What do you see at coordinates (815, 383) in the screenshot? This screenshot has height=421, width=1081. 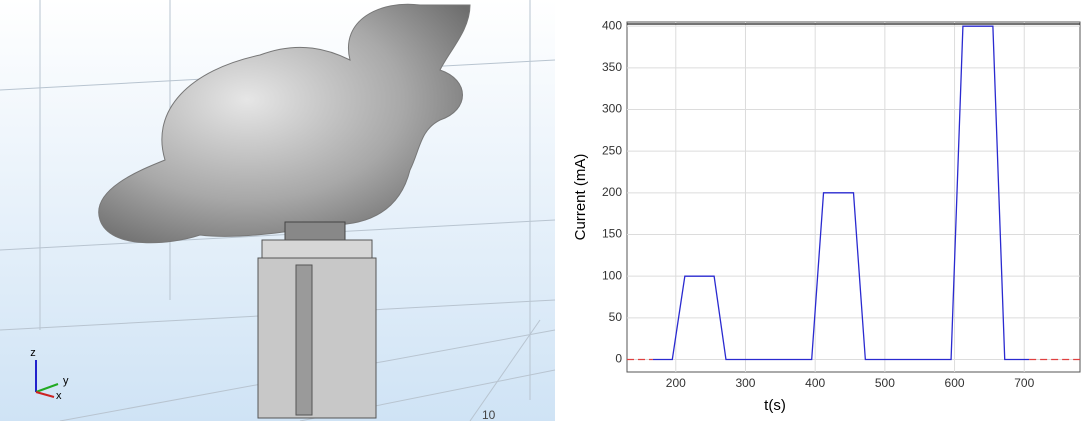 I see `x-tick-label: 400` at bounding box center [815, 383].